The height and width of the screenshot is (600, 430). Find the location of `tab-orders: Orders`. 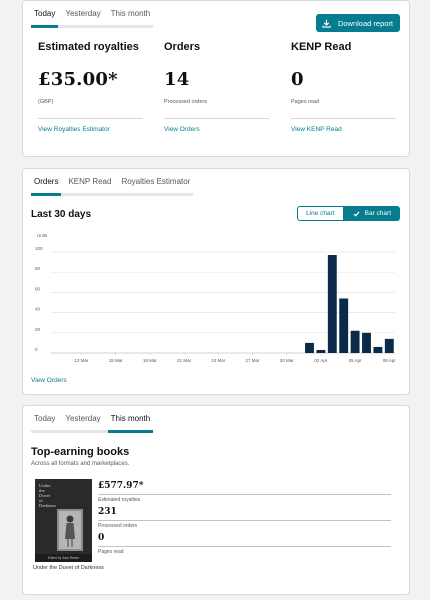

tab-orders: Orders is located at coordinates (46, 186).